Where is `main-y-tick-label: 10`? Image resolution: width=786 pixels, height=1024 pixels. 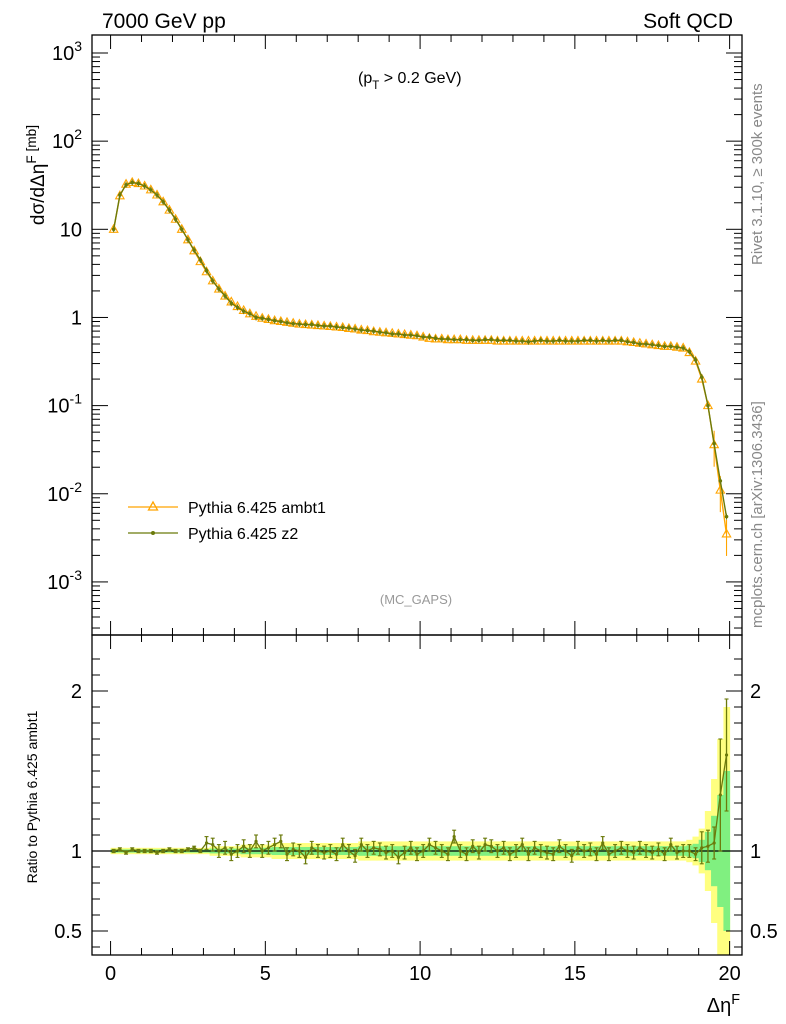 main-y-tick-label: 10 is located at coordinates (71, 230).